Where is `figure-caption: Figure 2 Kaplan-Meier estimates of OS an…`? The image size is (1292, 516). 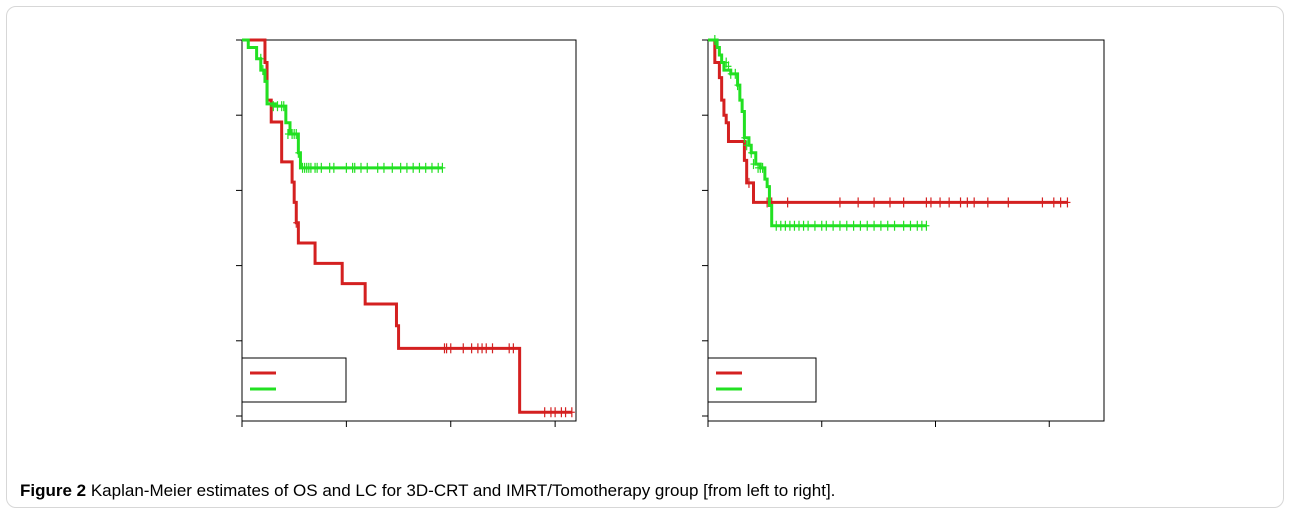
figure-caption: Figure 2 Kaplan-Meier estimates of OS an… is located at coordinates (427, 491).